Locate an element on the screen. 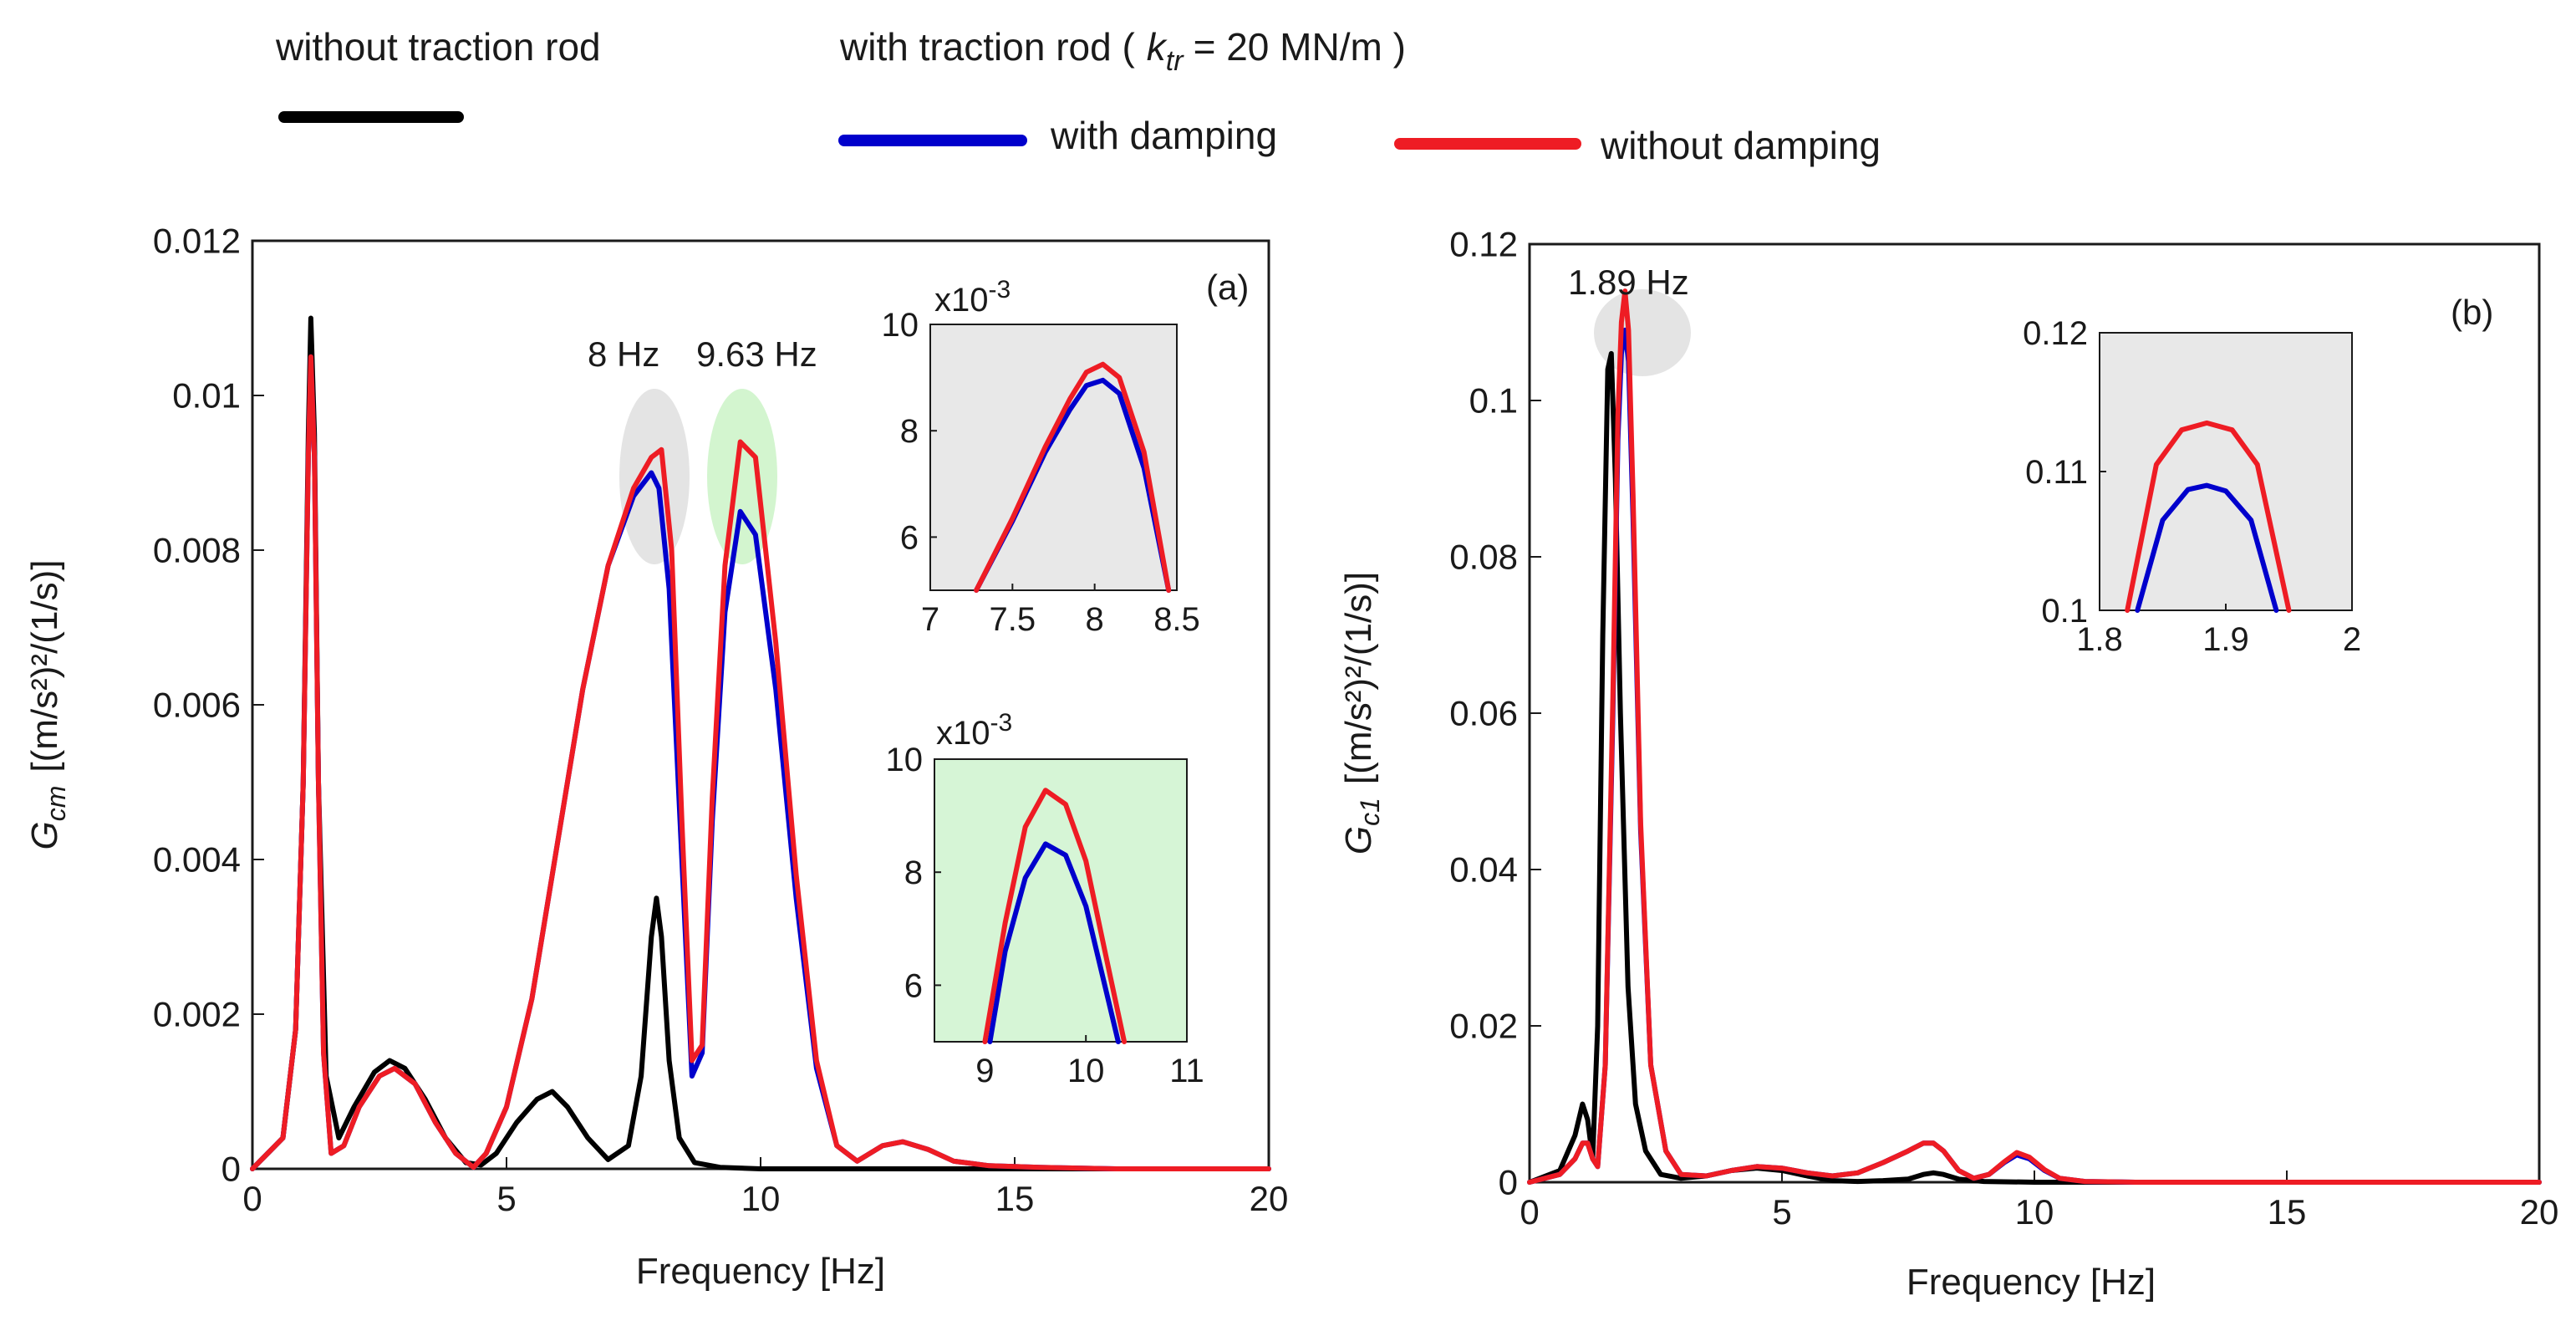 Image resolution: width=2576 pixels, height=1321 pixels. annotation-189hz: 1.89 Hz is located at coordinates (1628, 282).